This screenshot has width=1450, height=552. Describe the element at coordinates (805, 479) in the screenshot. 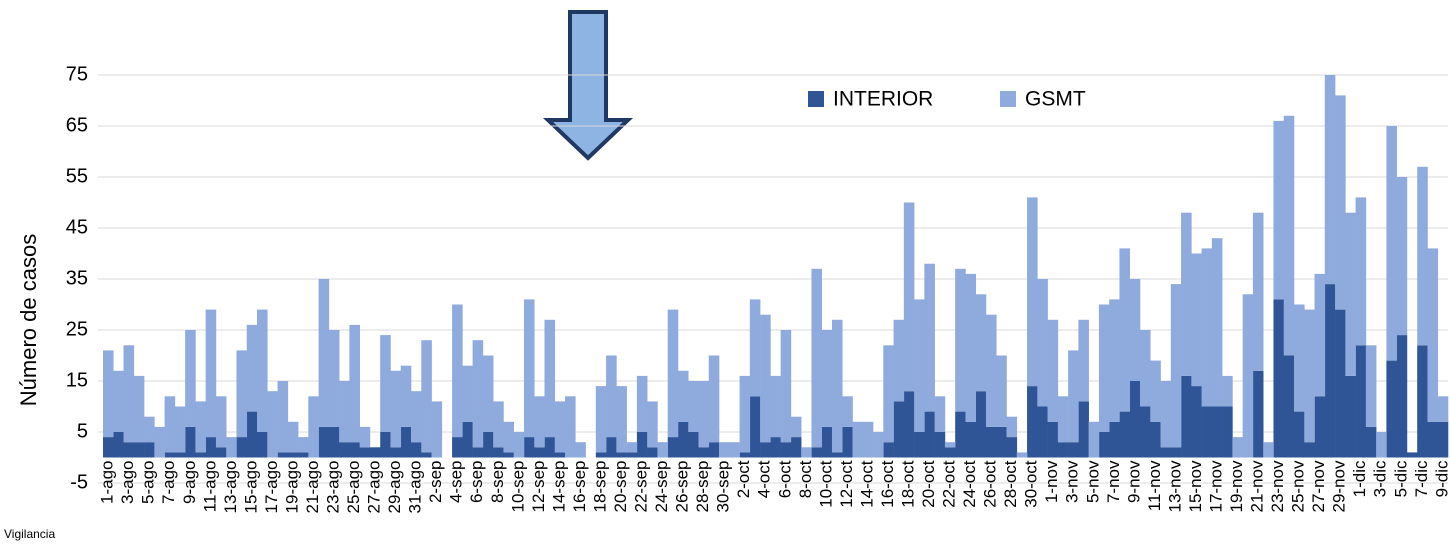

I see `x-tick-label: 8-oct` at that location.